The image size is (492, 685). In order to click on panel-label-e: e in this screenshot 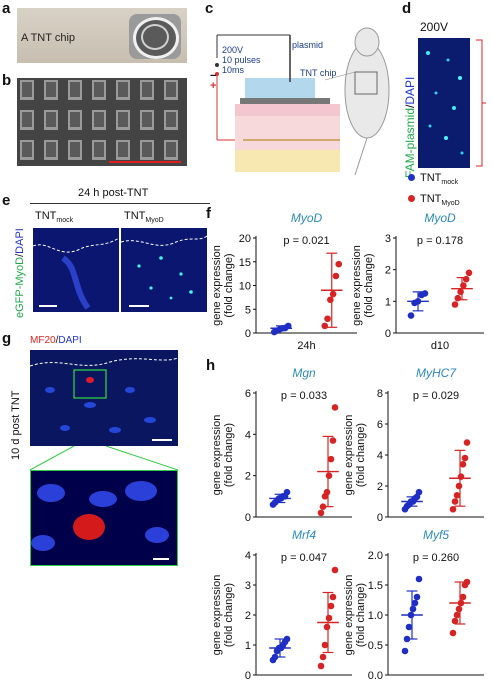, I will do `click(6, 200)`.